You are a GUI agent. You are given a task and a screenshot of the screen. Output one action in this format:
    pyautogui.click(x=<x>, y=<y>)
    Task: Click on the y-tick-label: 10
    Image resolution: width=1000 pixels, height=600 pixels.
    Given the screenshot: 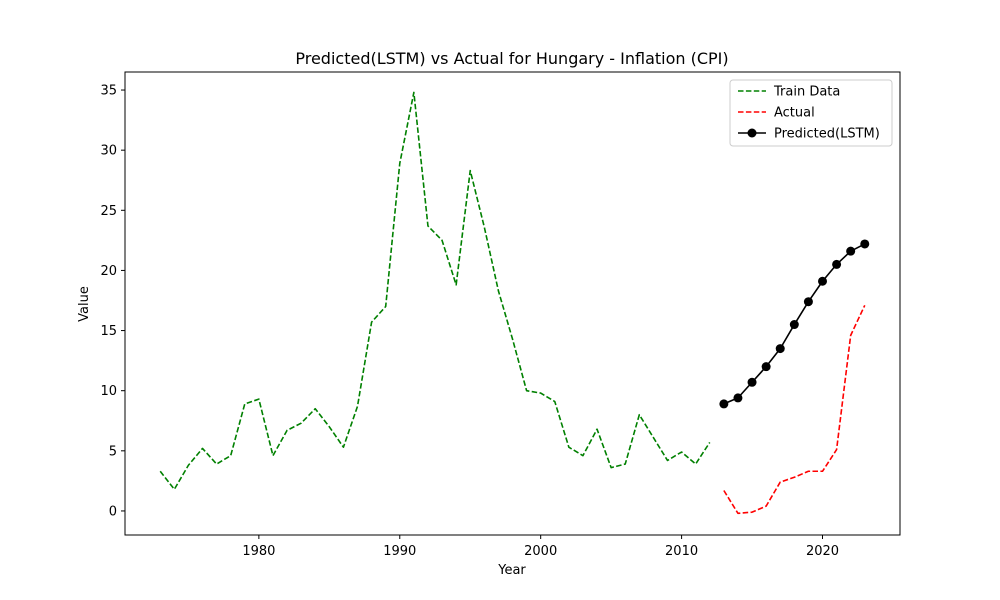 What is the action you would take?
    pyautogui.click(x=108, y=391)
    